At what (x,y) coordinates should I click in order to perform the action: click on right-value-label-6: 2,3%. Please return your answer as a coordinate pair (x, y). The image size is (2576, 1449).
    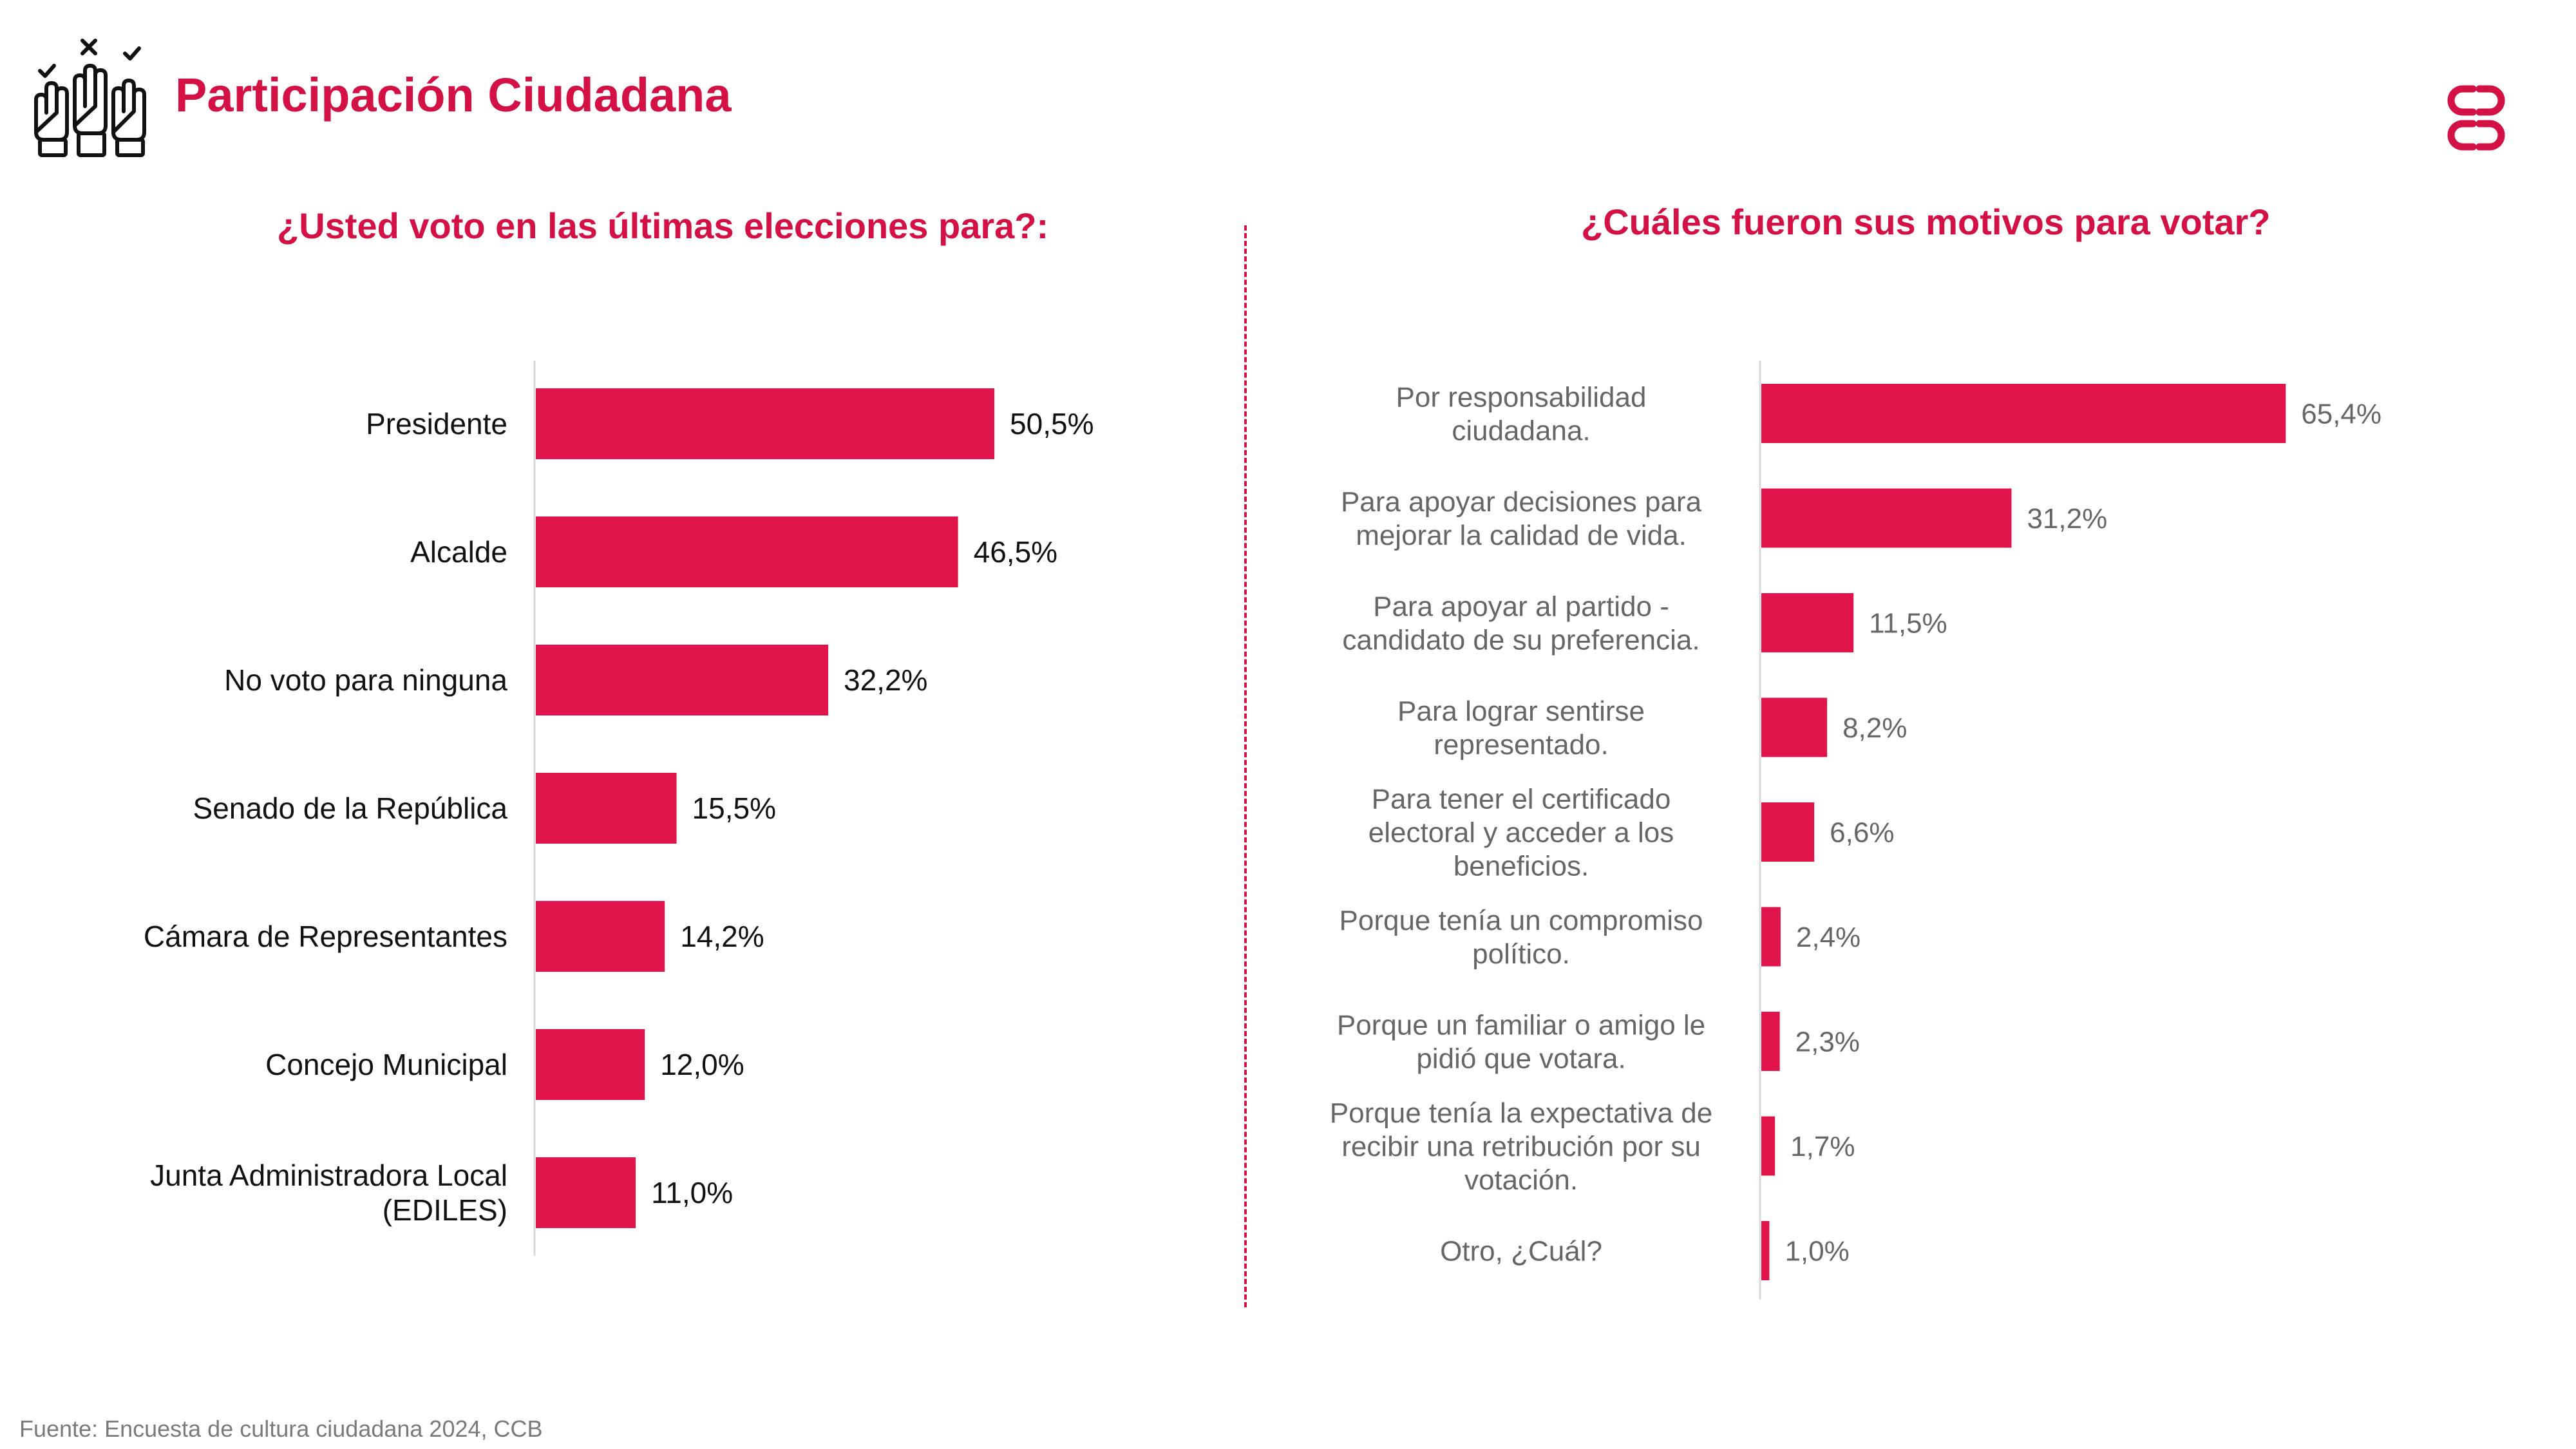
    Looking at the image, I should click on (1828, 1041).